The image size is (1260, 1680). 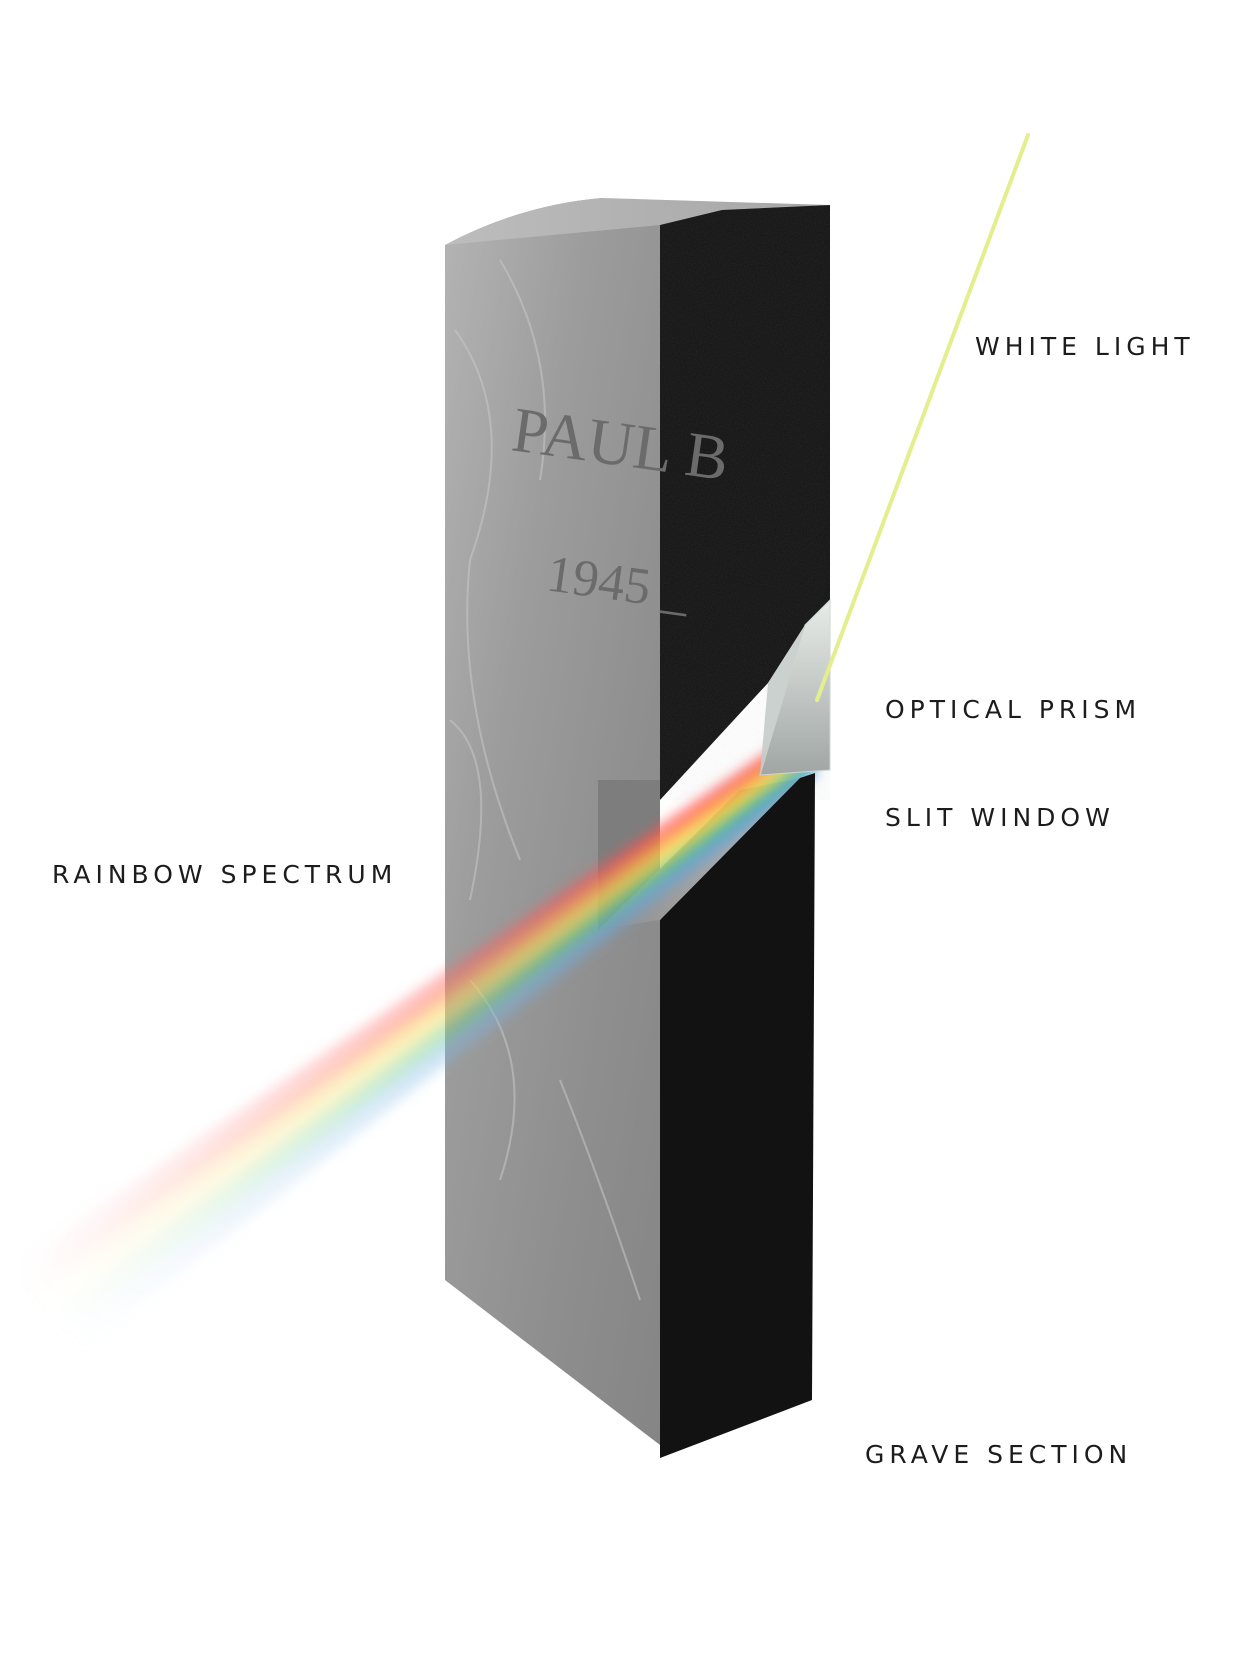 What do you see at coordinates (782, 700) in the screenshot?
I see `optical-prism-face` at bounding box center [782, 700].